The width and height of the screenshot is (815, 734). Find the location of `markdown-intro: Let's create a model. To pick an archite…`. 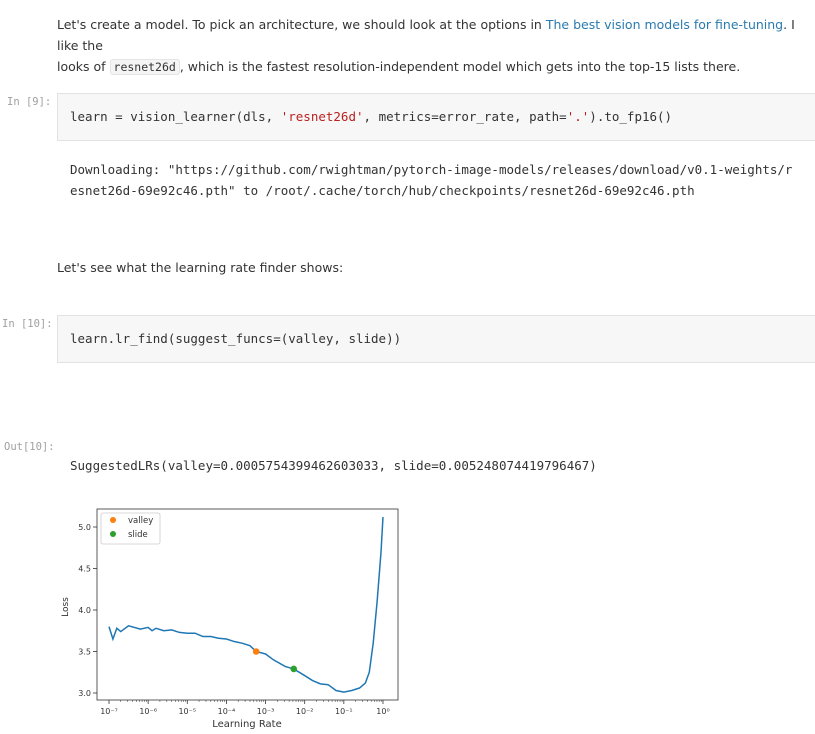

markdown-intro: Let's create a model. To pick an archite… is located at coordinates (434, 46).